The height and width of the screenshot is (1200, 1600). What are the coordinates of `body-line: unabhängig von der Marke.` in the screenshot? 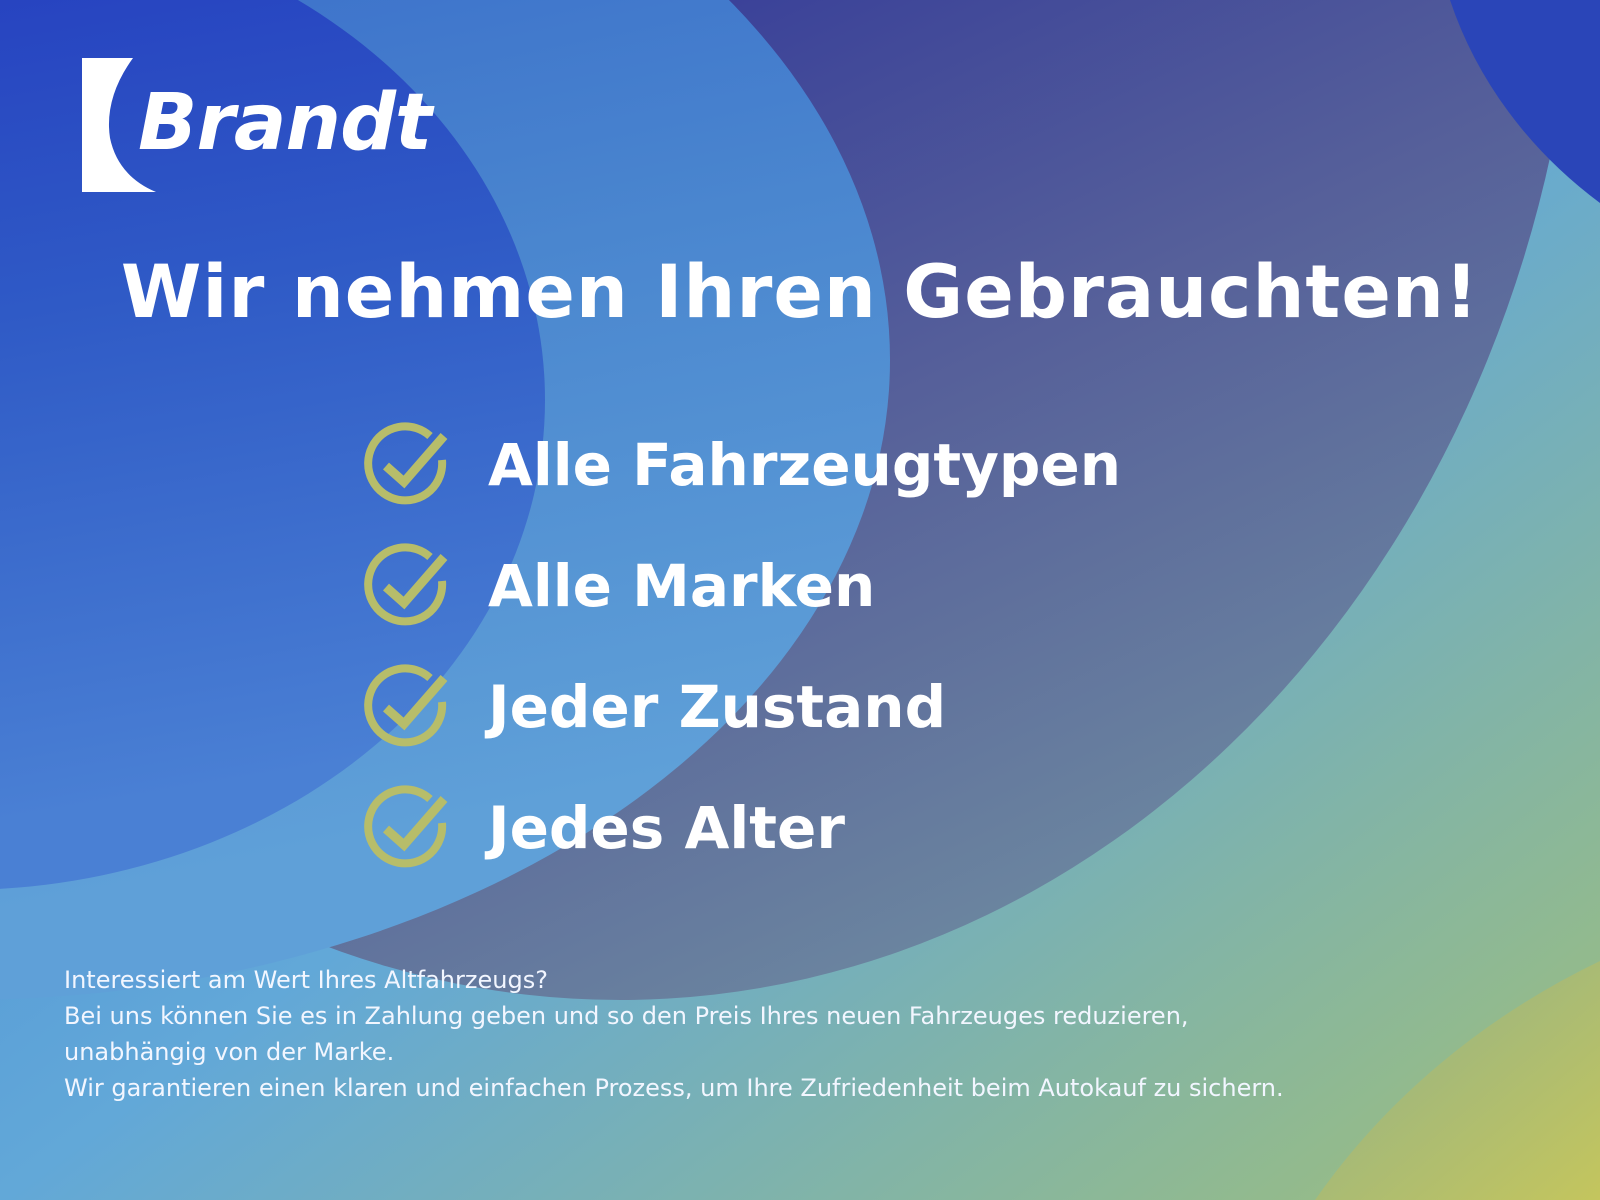 It's located at (229, 1052).